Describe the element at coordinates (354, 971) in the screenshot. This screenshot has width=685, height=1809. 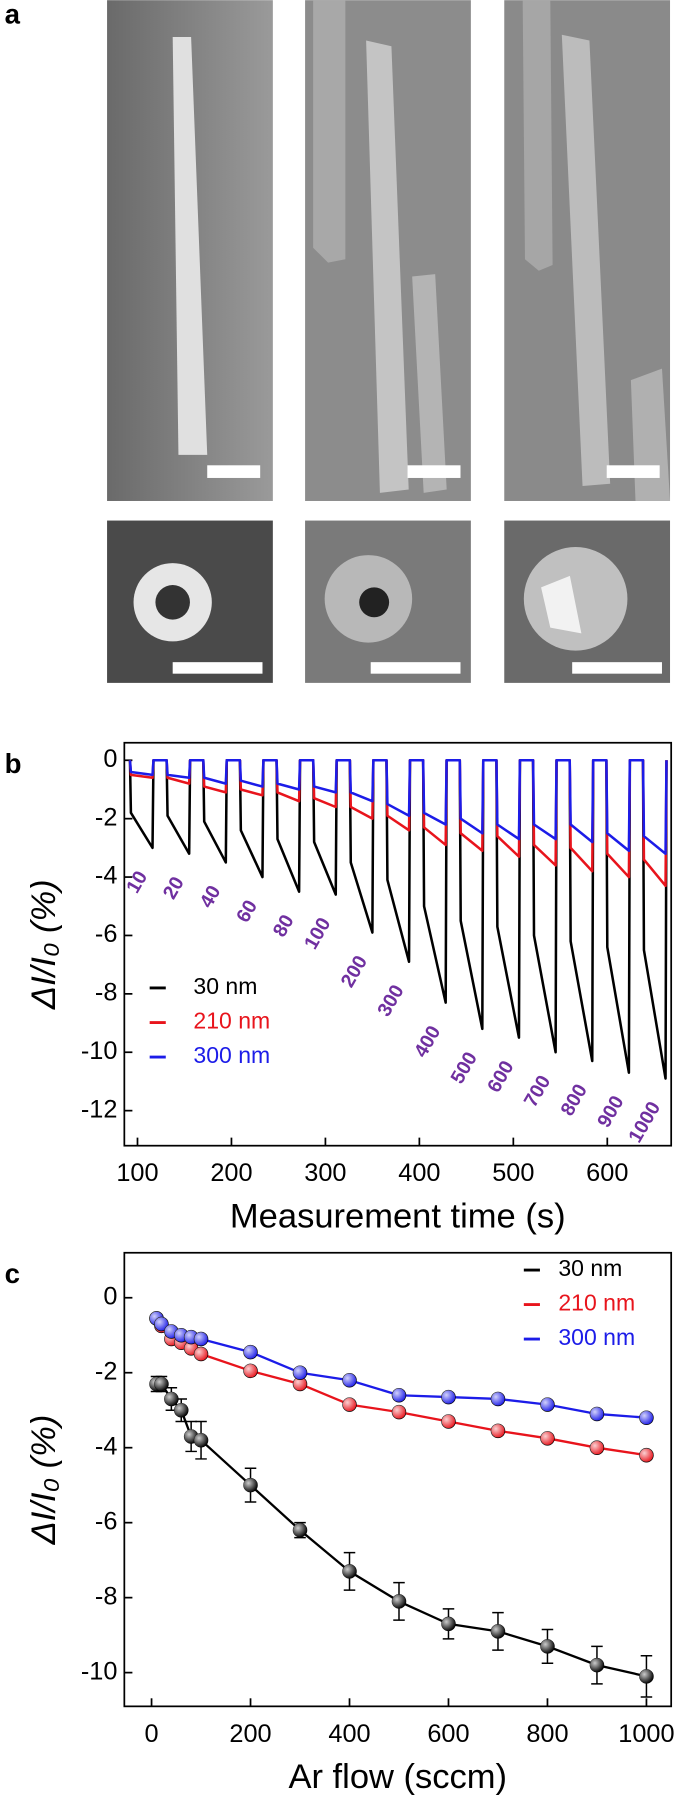
I see `annotation: 200` at that location.